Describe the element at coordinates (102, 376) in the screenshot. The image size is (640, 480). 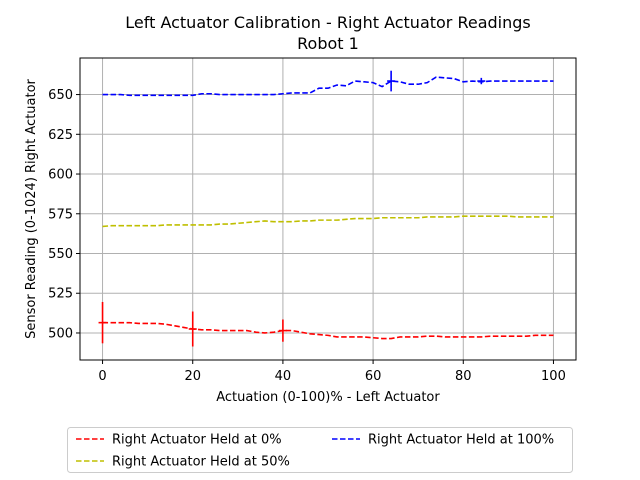
I see `x-tick-label: 0` at that location.